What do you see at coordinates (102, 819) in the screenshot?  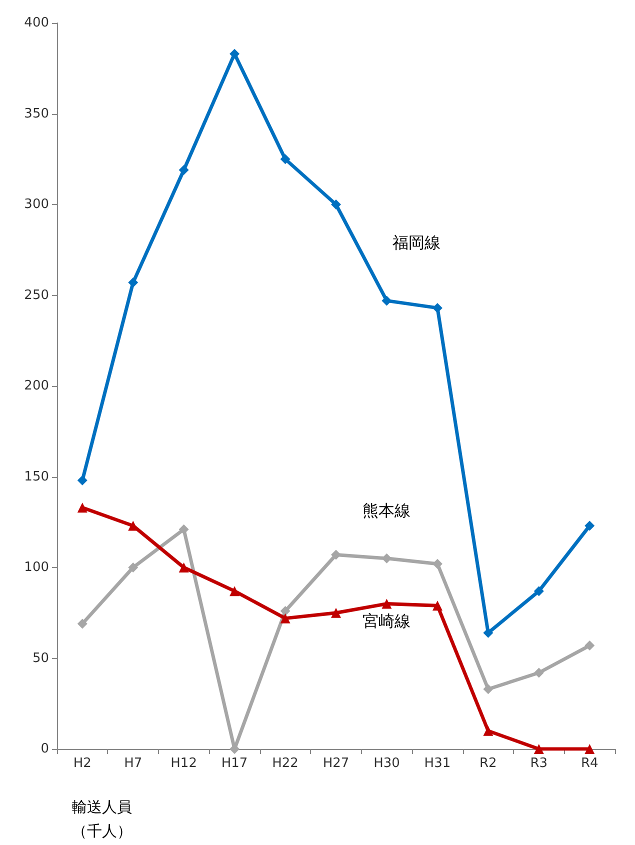 I see `text: 輸送人員（千人）` at bounding box center [102, 819].